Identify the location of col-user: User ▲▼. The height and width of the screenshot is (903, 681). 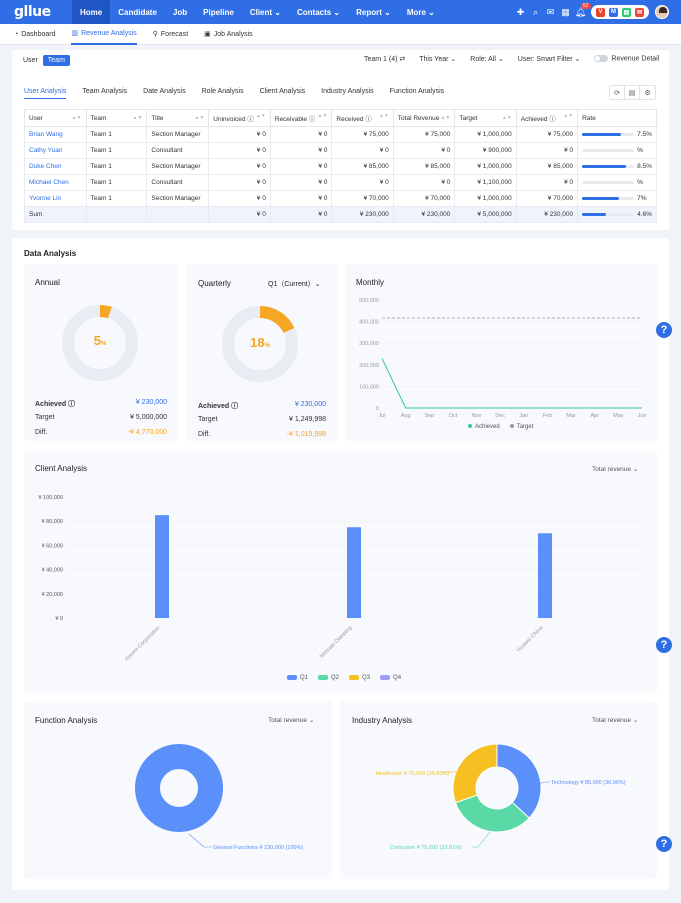
(55, 118).